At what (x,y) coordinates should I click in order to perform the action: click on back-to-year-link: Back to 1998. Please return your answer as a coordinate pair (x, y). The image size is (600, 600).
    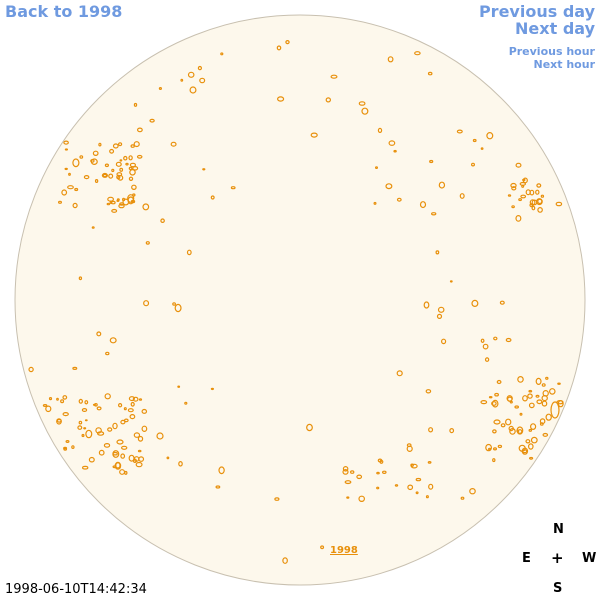
    Looking at the image, I should click on (64, 11).